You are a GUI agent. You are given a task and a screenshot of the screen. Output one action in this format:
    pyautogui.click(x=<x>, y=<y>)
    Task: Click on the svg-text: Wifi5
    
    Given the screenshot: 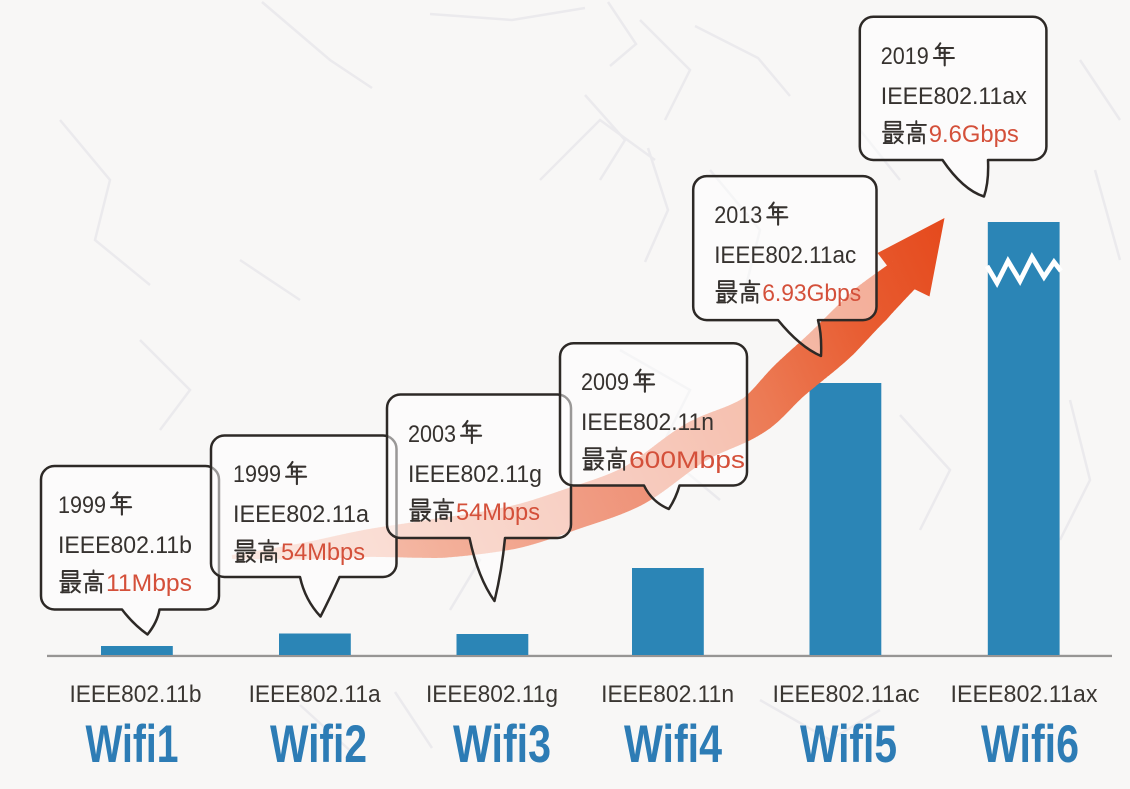 What is the action you would take?
    pyautogui.click(x=848, y=744)
    